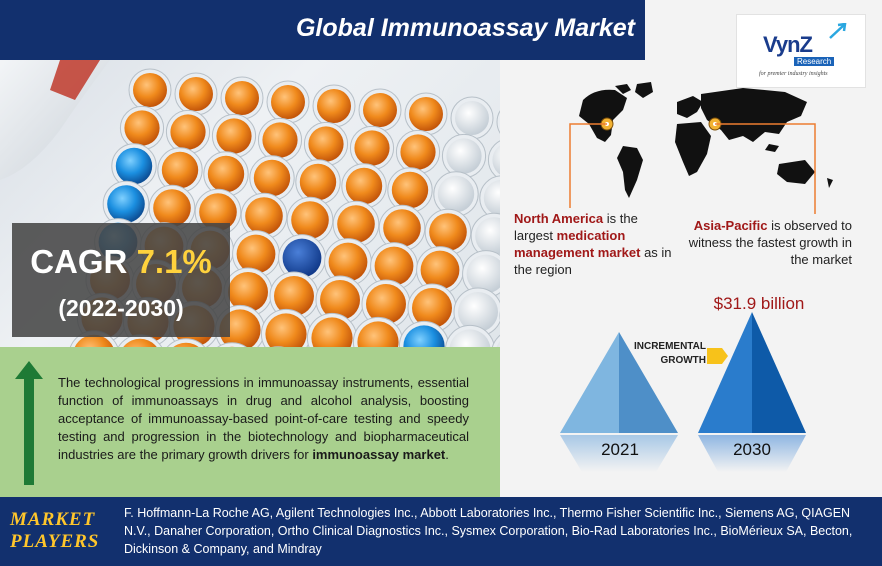 The image size is (882, 566). I want to click on players-label-line-2: PLAYERS, so click(55, 541).